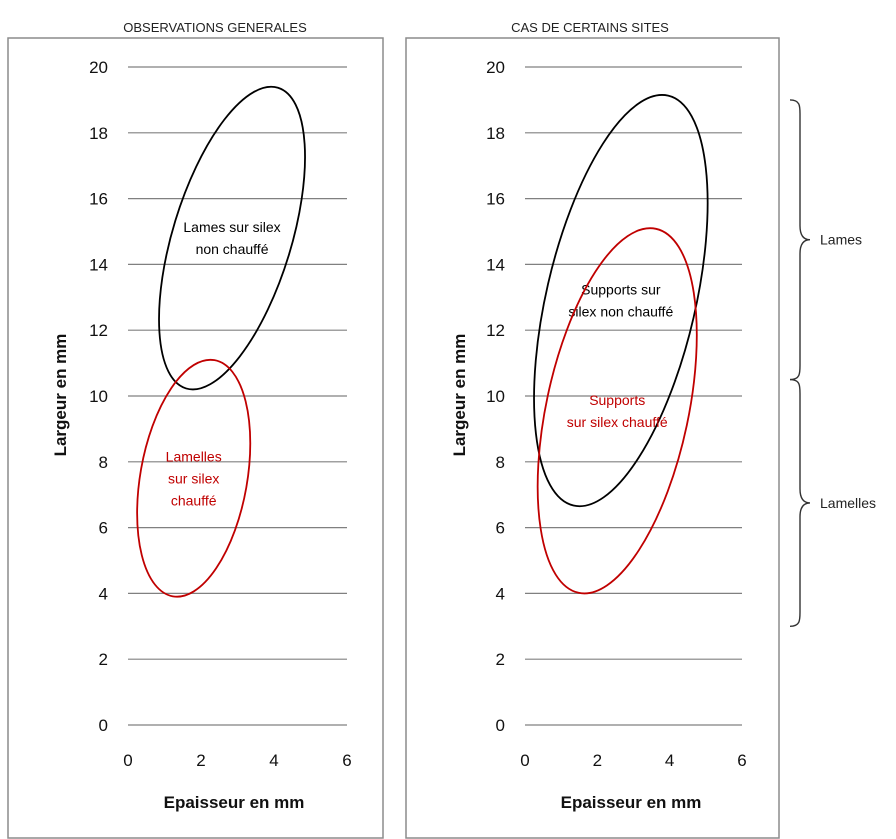  I want to click on region-label: silex non chauffé, so click(620, 312).